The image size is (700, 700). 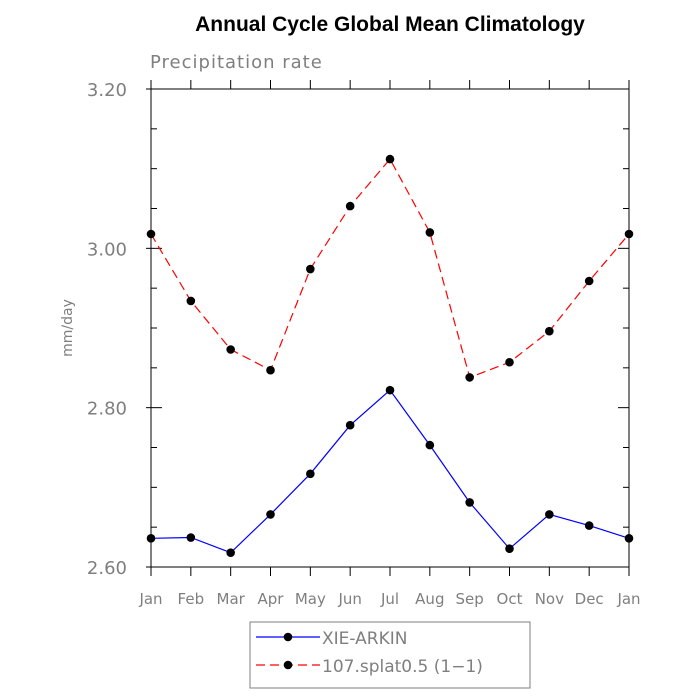 I want to click on y-axis-label: mm/day, so click(x=68, y=328).